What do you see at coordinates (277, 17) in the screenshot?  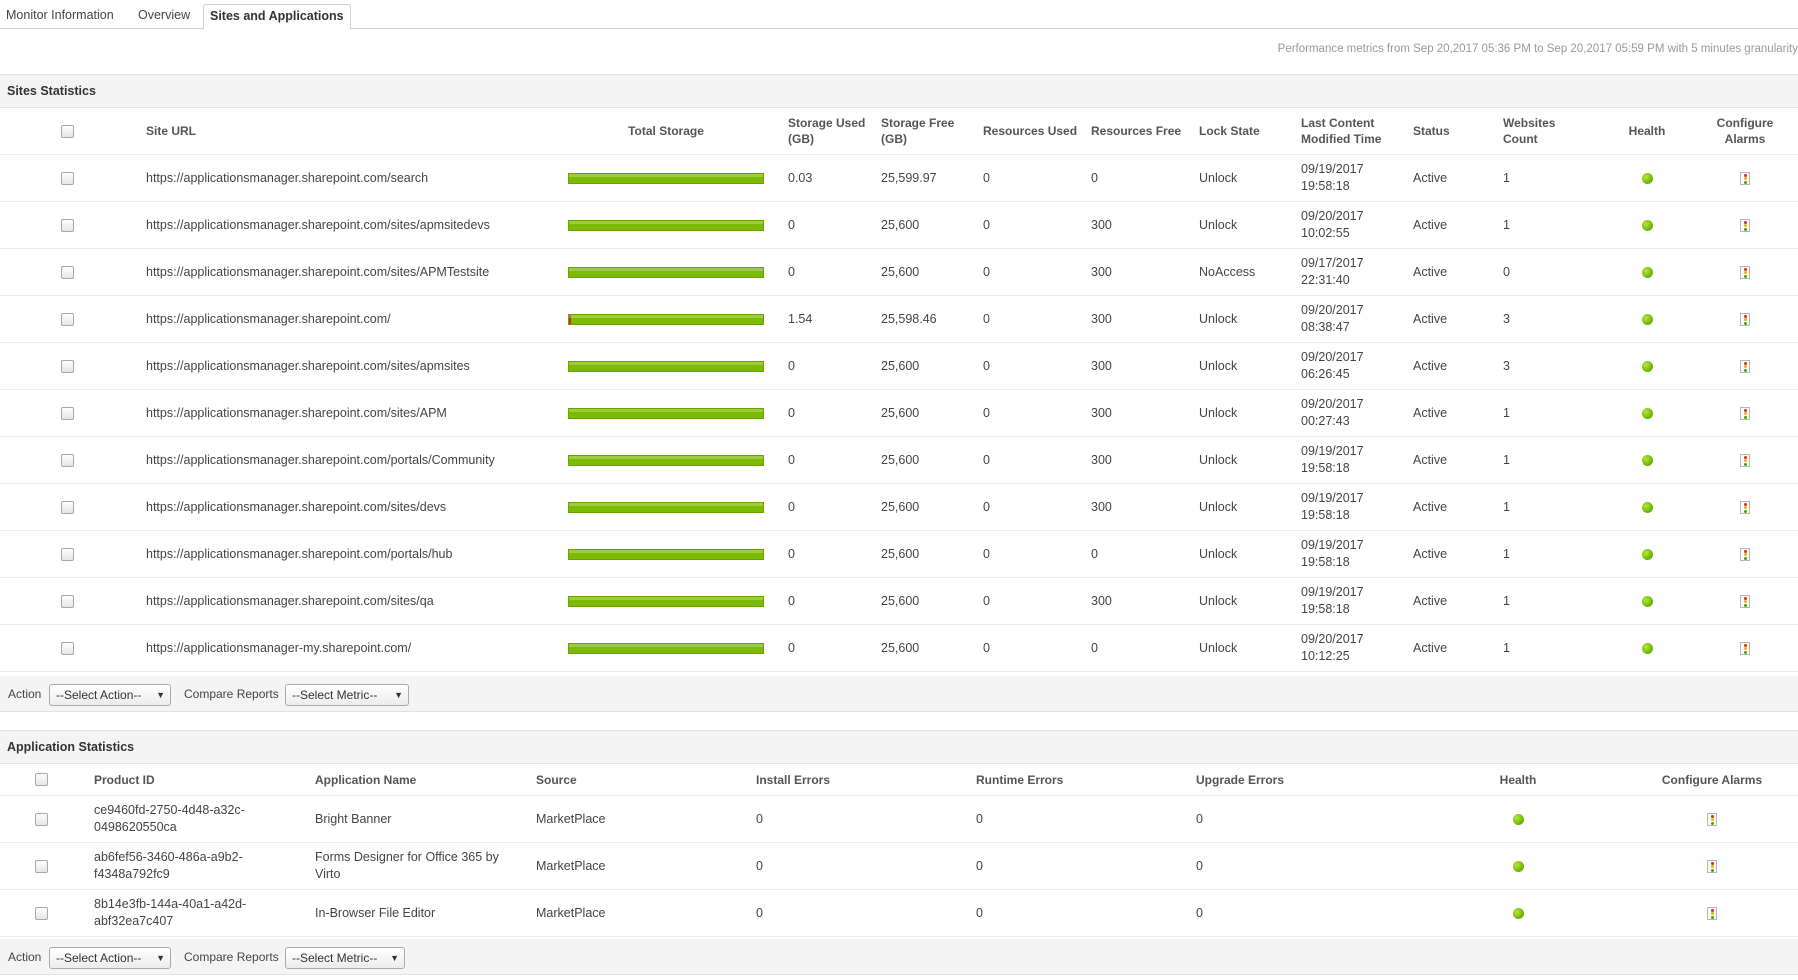 I see `tab-sites-and-applications: Sites and Applications` at bounding box center [277, 17].